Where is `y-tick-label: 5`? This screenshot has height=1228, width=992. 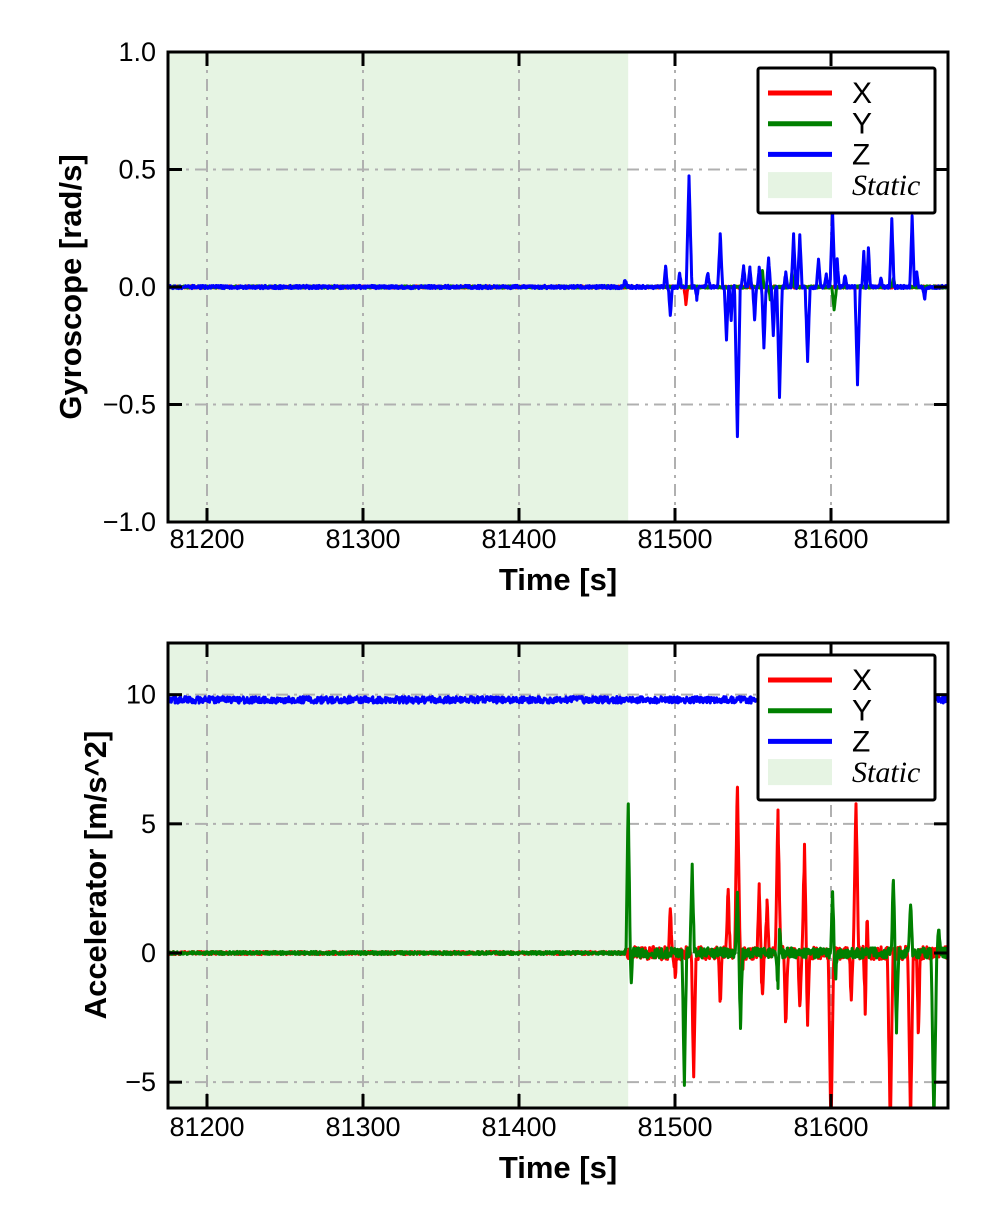 y-tick-label: 5 is located at coordinates (148, 824).